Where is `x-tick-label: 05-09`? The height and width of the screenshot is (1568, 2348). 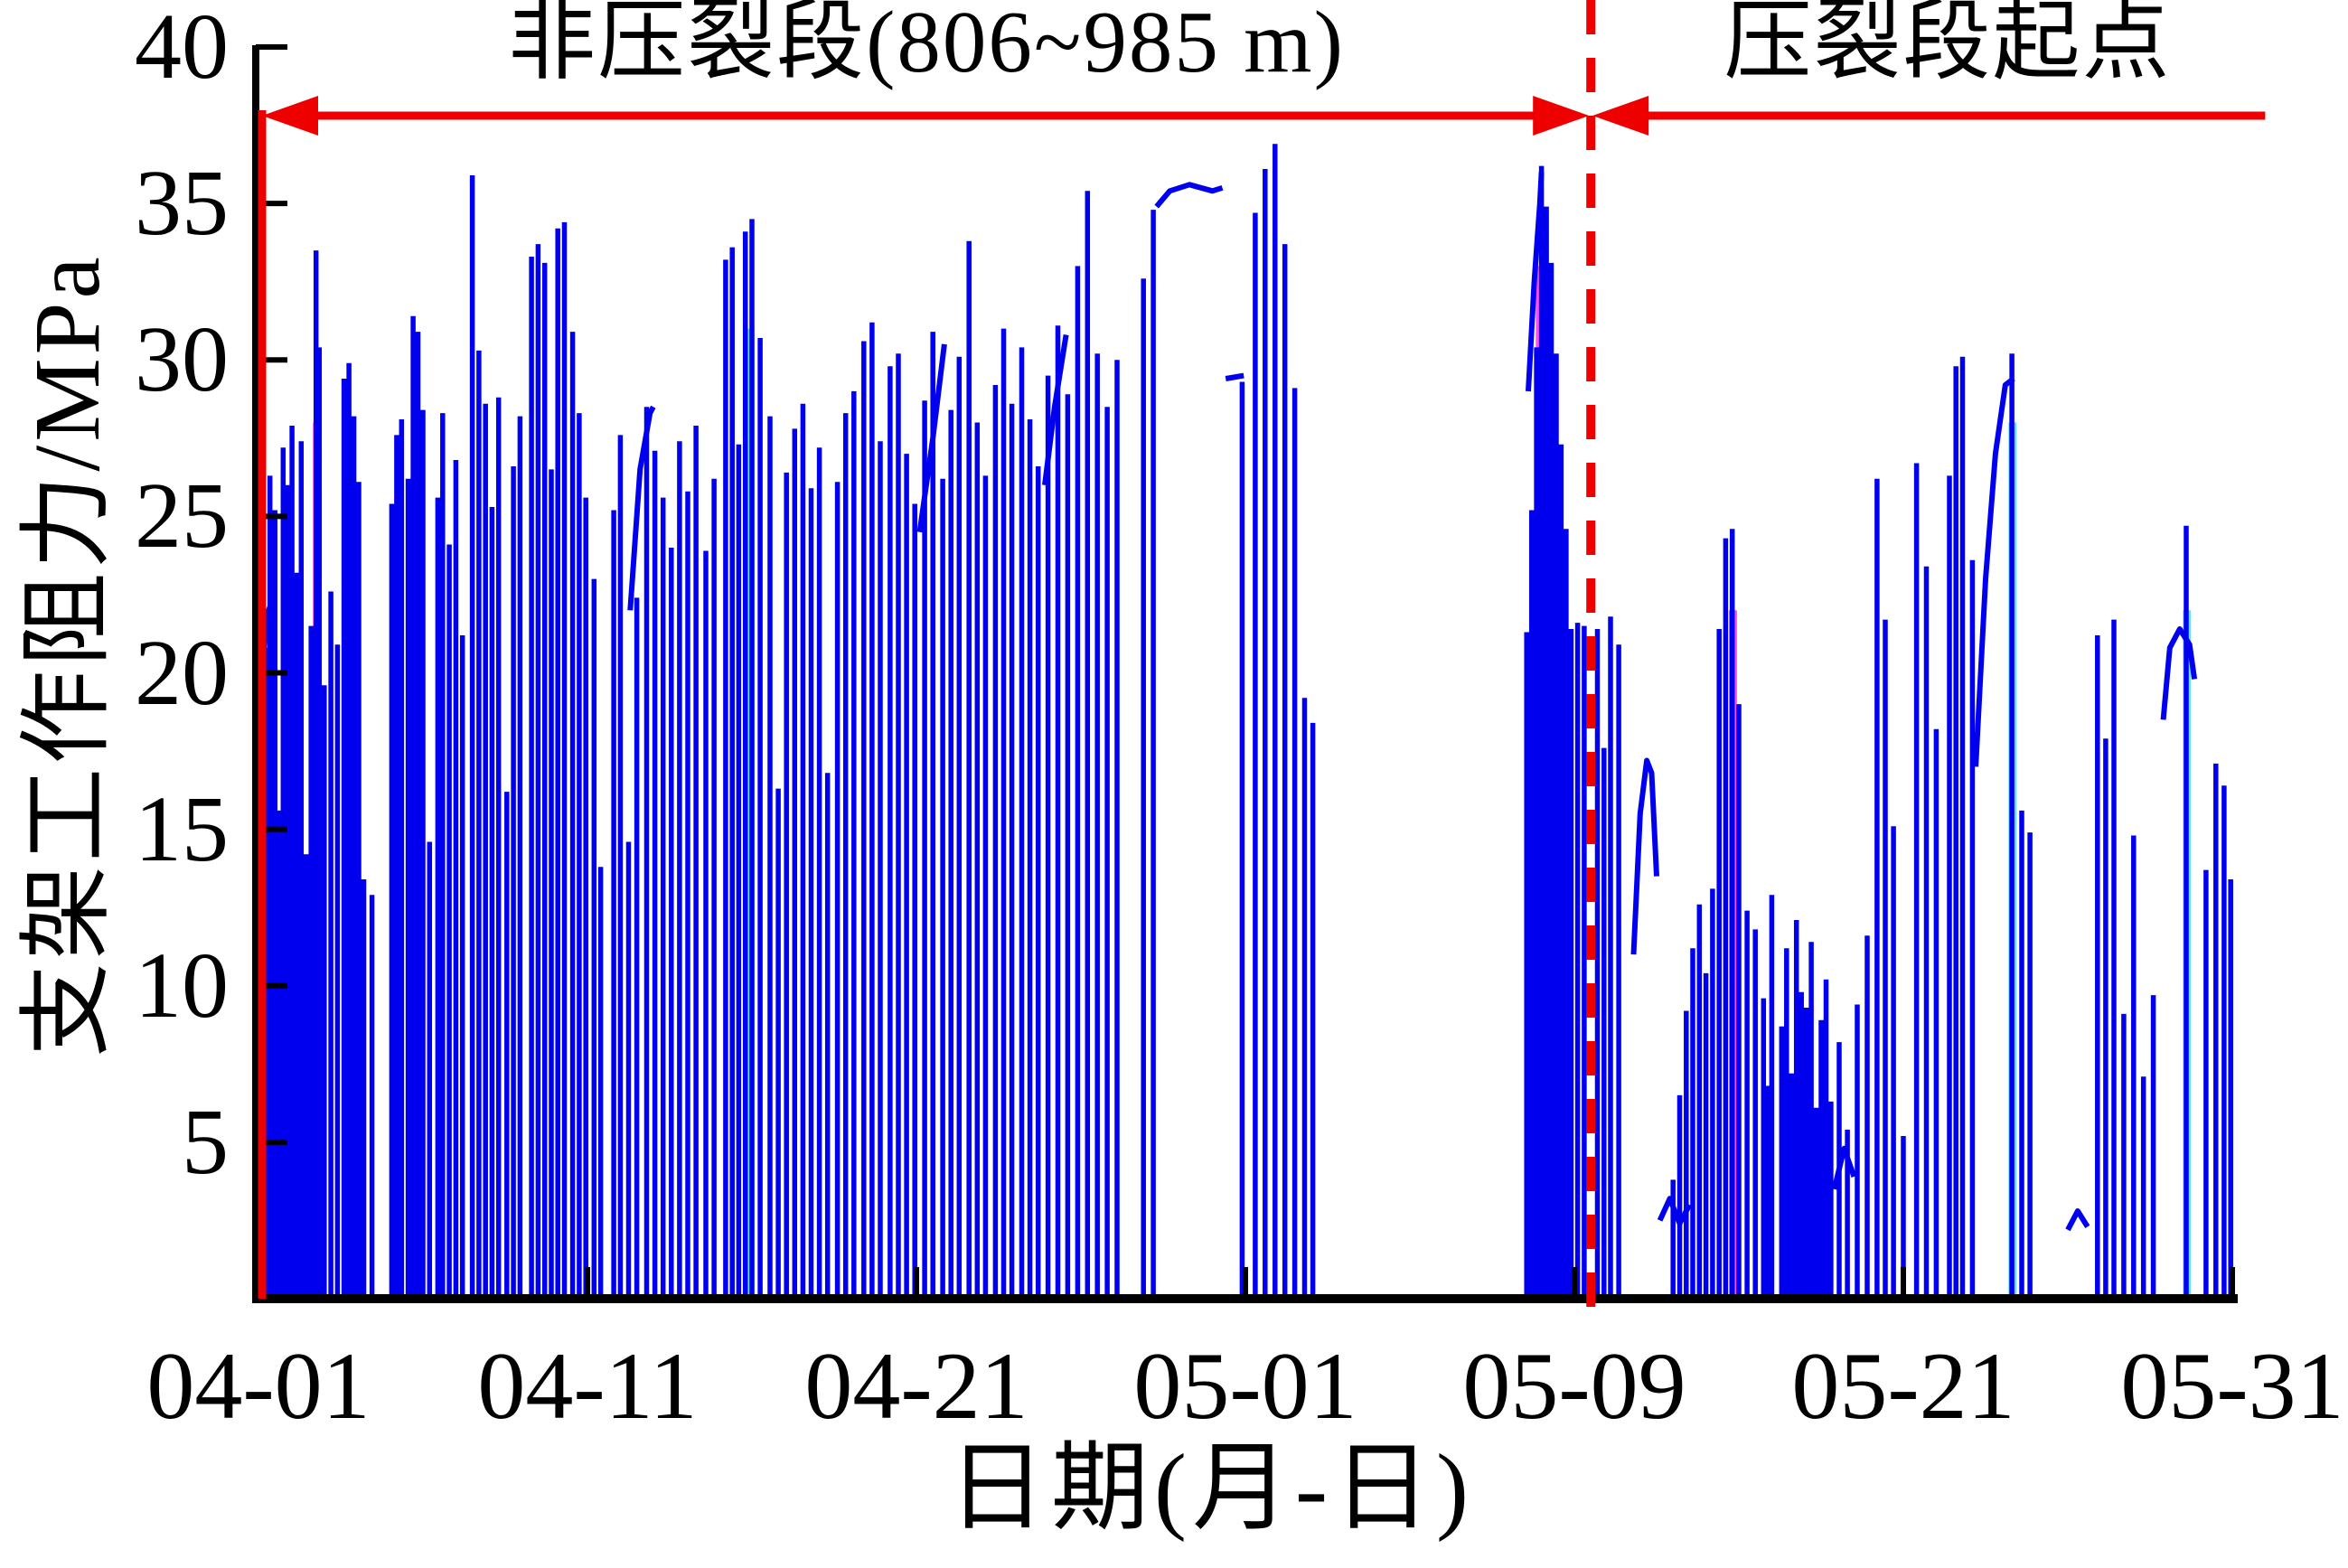
x-tick-label: 05-09 is located at coordinates (1574, 1386).